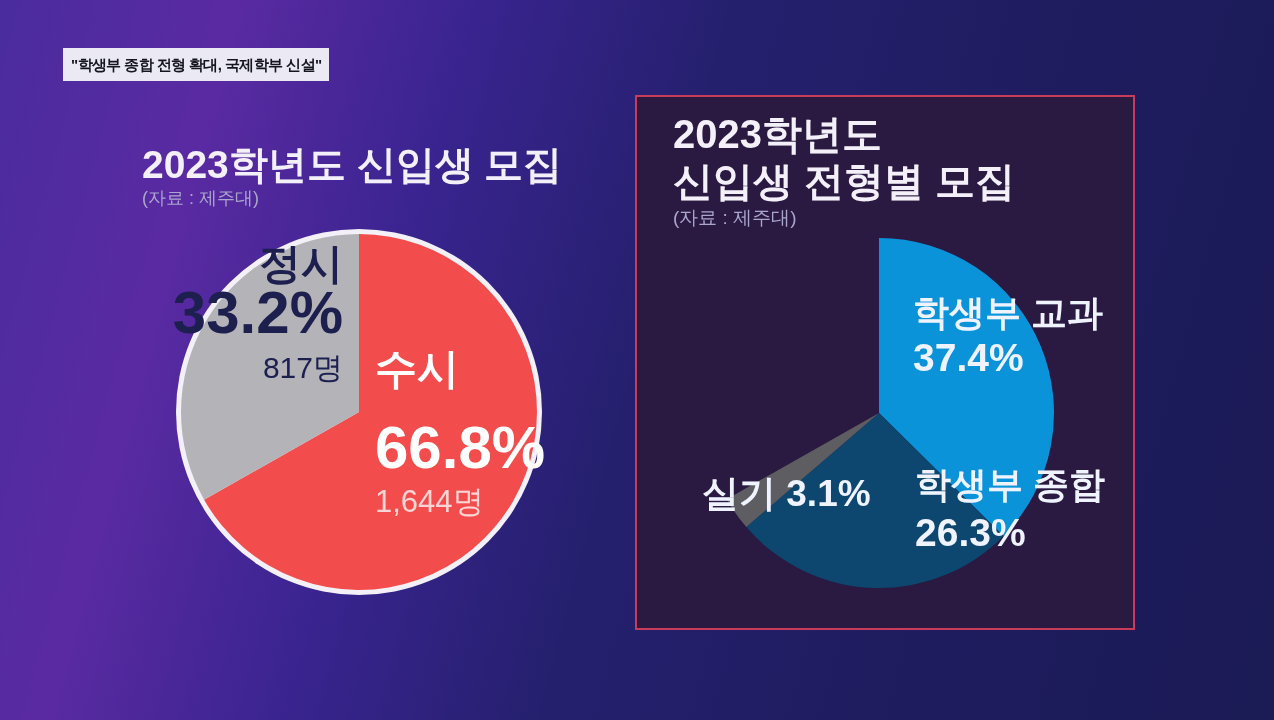 This screenshot has height=720, width=1274. Describe the element at coordinates (844, 157) in the screenshot. I see `chart-title: 2023학년도 신입생 전형별 모집` at that location.